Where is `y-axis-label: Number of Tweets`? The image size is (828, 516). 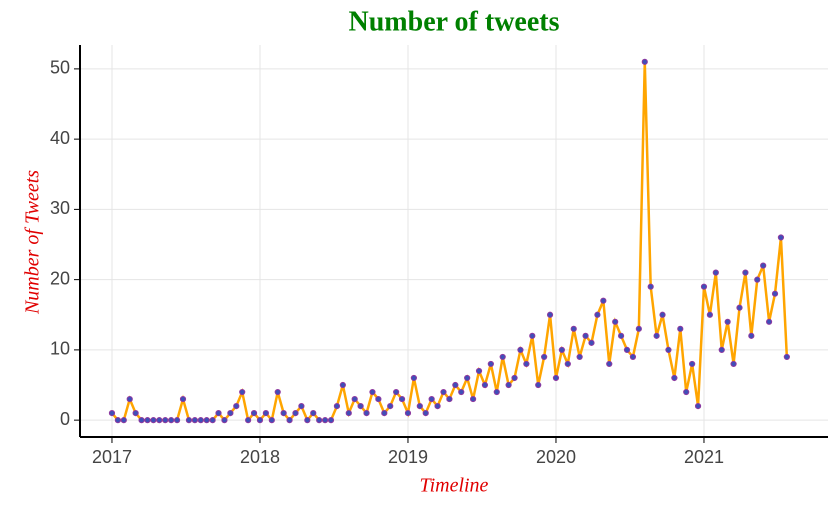
y-axis-label: Number of Tweets is located at coordinates (33, 242).